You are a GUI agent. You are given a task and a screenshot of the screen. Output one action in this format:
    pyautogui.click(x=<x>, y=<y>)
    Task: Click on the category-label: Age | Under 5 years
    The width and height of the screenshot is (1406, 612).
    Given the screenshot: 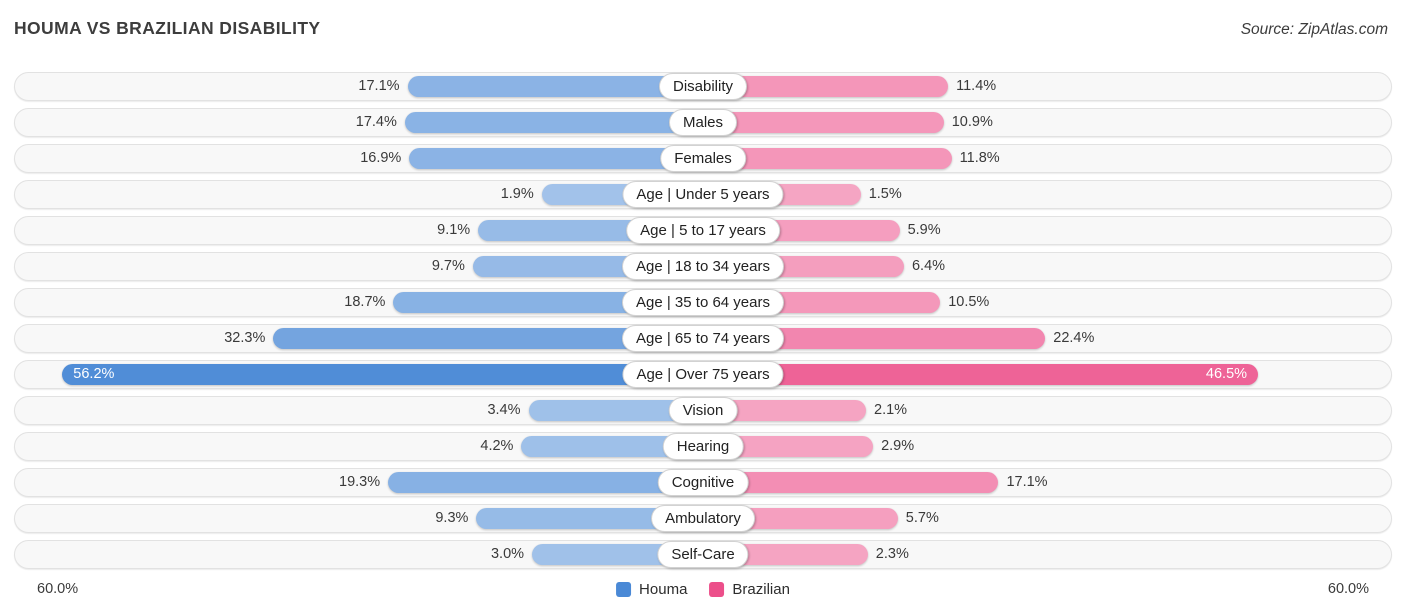 What is the action you would take?
    pyautogui.click(x=703, y=194)
    